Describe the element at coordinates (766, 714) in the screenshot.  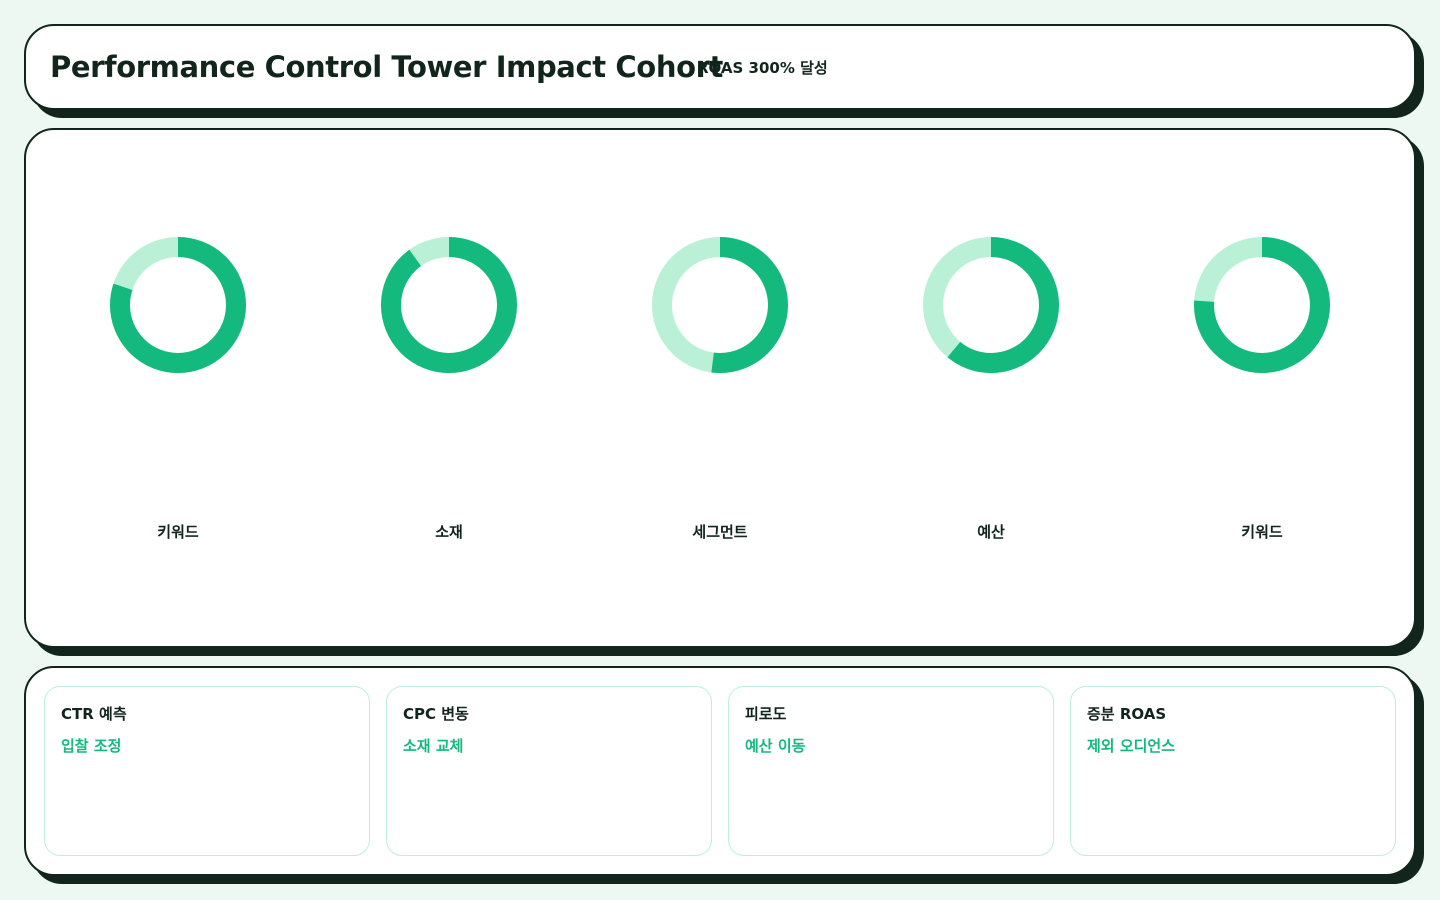
I see `metric-card-title: 피로도` at that location.